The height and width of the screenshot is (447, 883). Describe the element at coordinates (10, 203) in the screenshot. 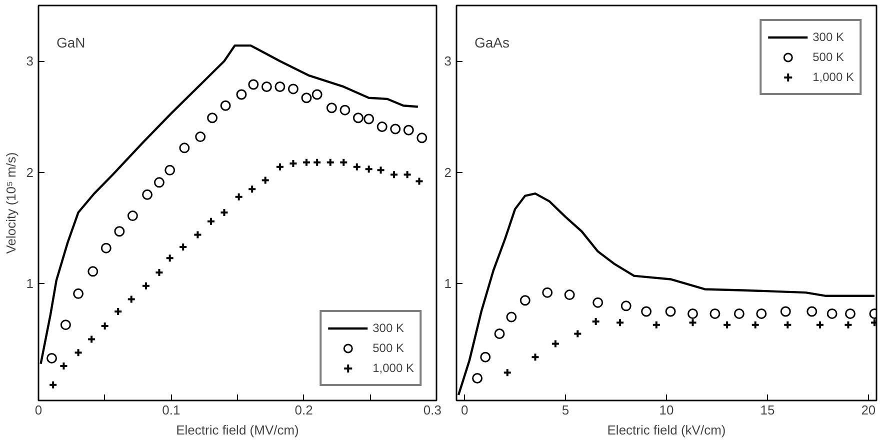

I see `y-axis-title: Velocity (10⁵ m/s)` at that location.